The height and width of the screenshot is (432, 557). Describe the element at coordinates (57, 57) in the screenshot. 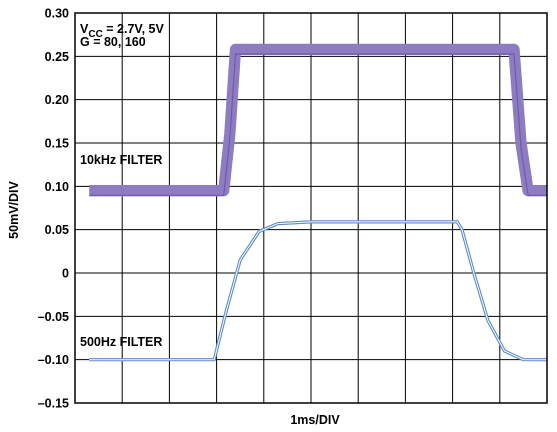

I see `y-tick-label: 0.25` at that location.